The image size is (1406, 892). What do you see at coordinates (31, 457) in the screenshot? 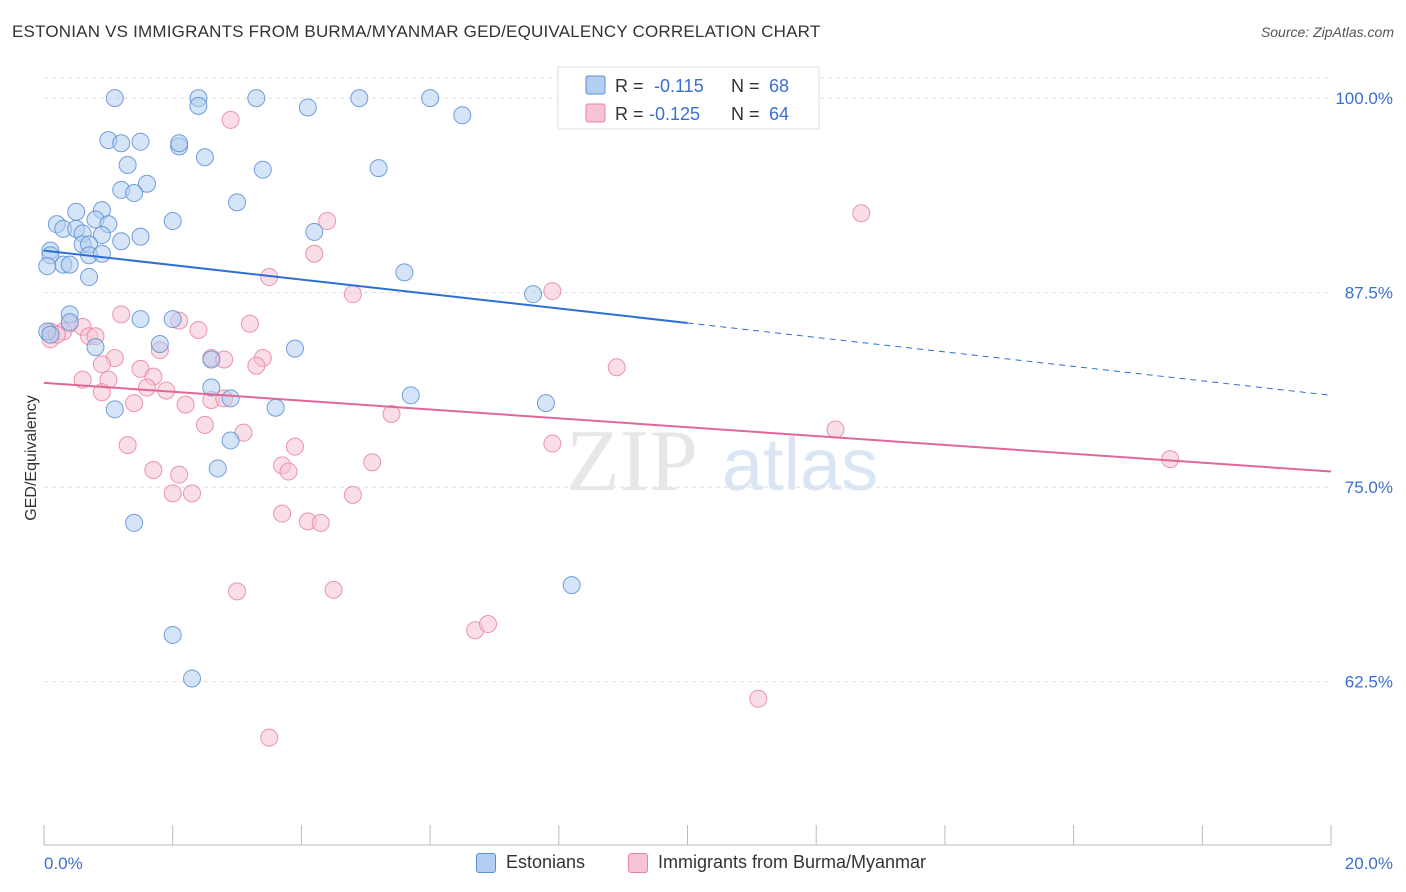
I see `y-axis-label: GED/Equivalency` at bounding box center [31, 457].